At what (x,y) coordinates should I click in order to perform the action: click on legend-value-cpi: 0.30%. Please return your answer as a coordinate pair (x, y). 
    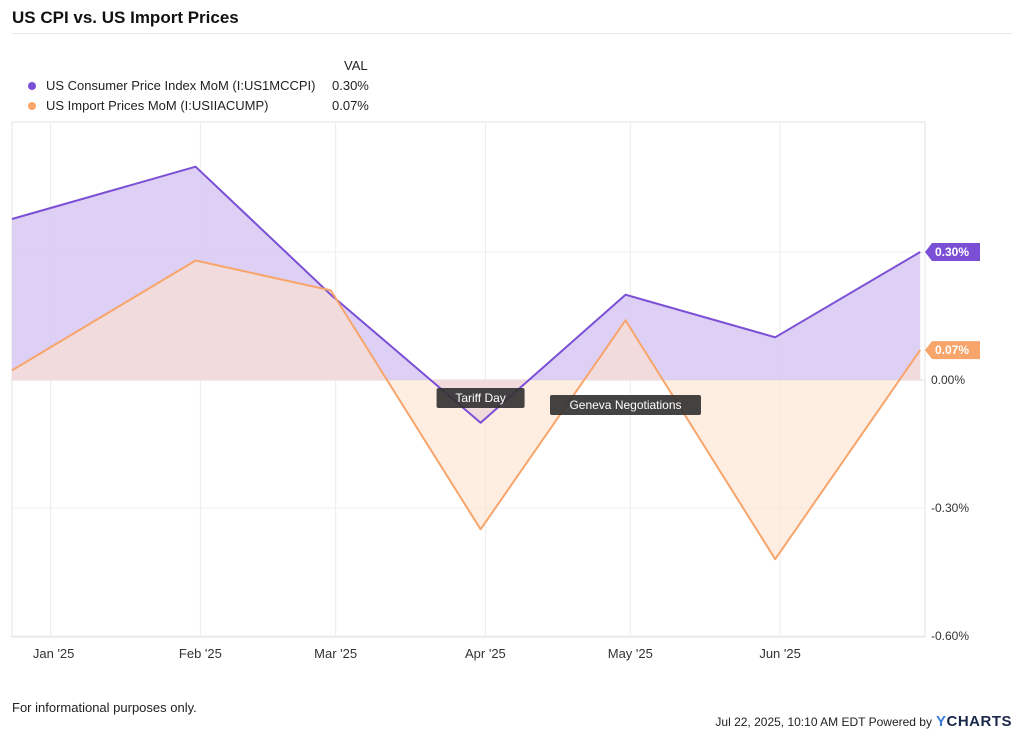
    Looking at the image, I should click on (350, 85).